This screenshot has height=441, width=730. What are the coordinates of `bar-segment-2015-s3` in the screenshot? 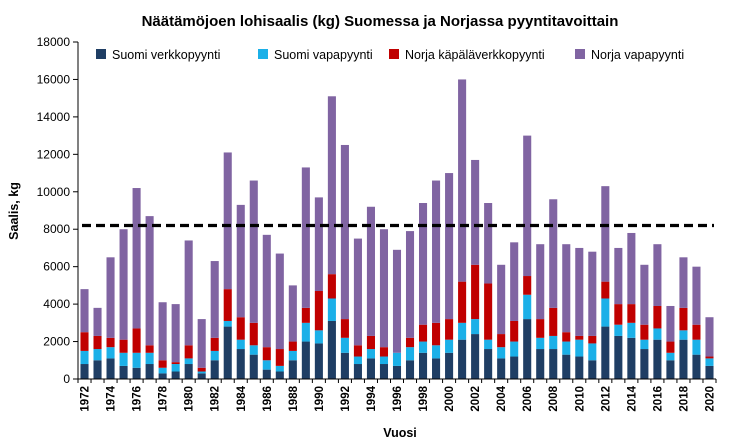 It's located at (644, 294).